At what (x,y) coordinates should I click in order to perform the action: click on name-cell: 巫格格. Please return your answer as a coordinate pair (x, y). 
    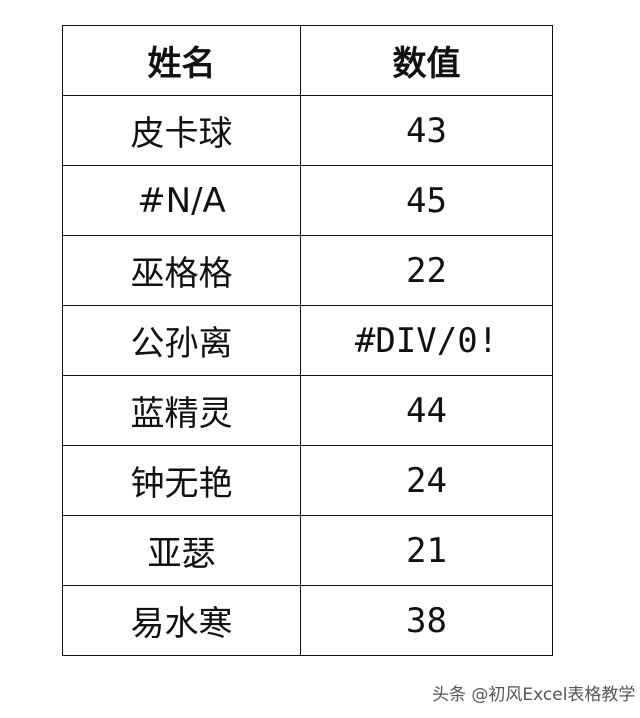
    Looking at the image, I should click on (181, 270).